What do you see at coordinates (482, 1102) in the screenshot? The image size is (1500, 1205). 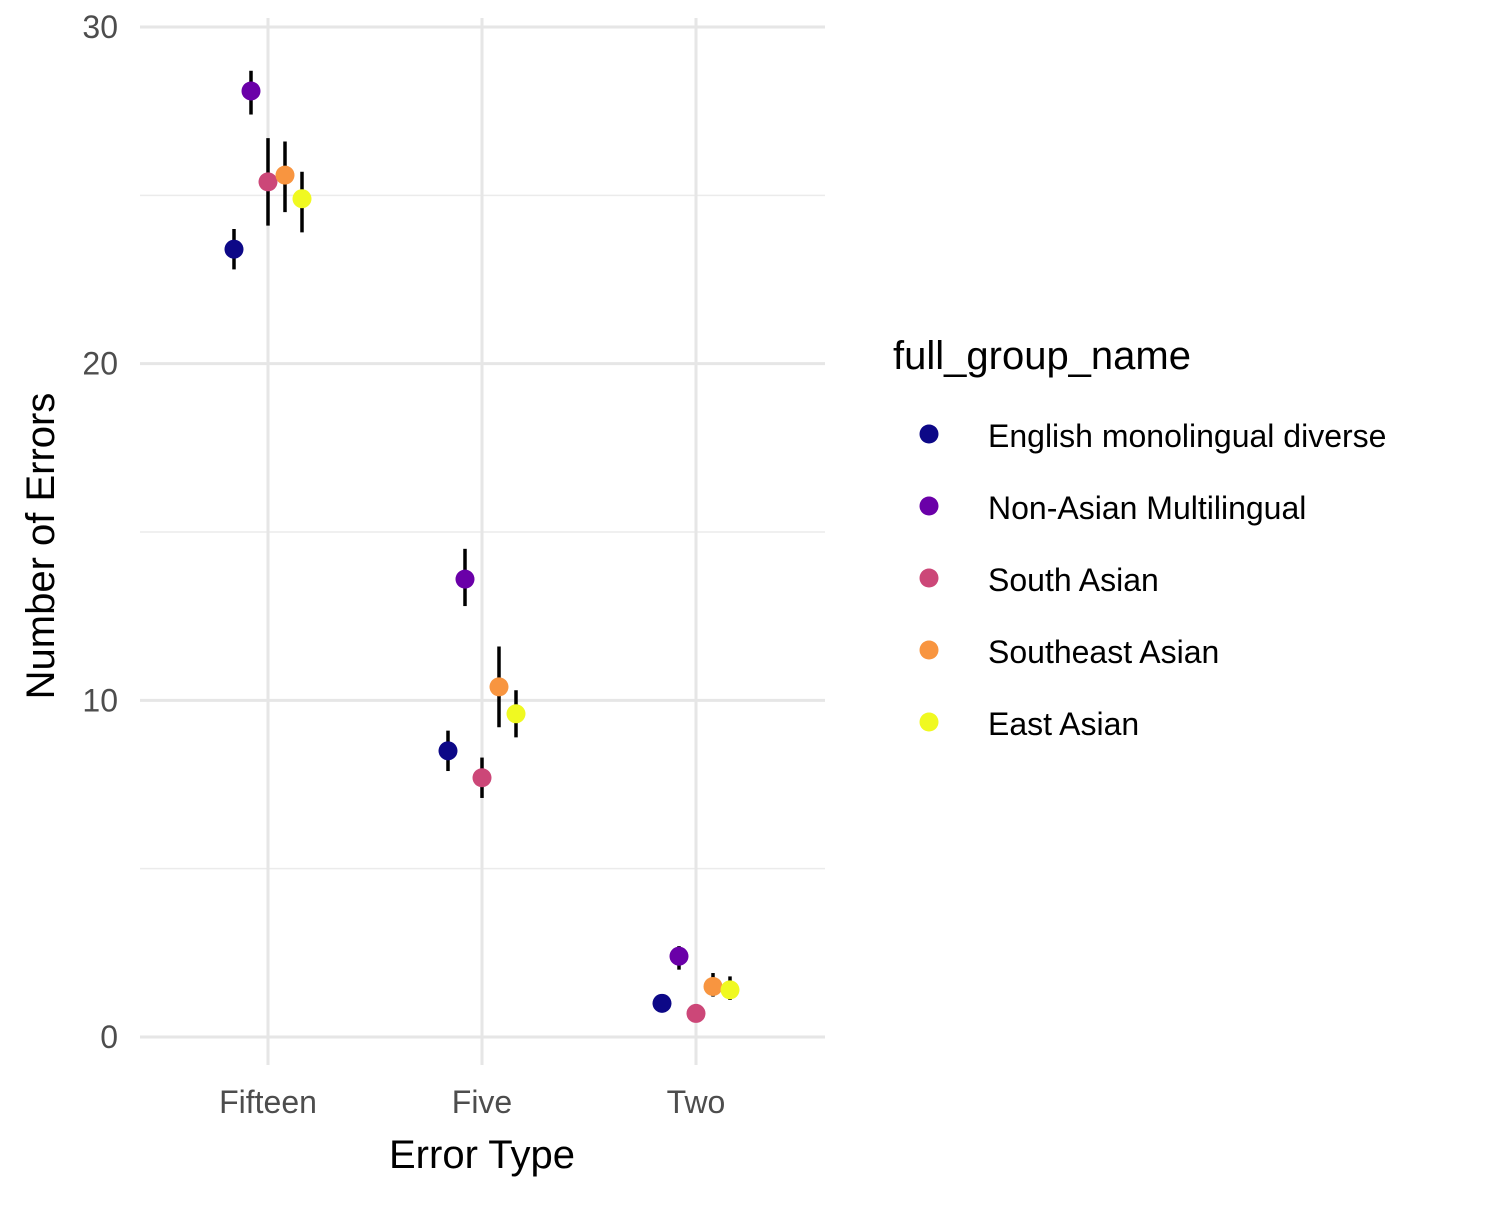 I see `x-tick-label: Five` at bounding box center [482, 1102].